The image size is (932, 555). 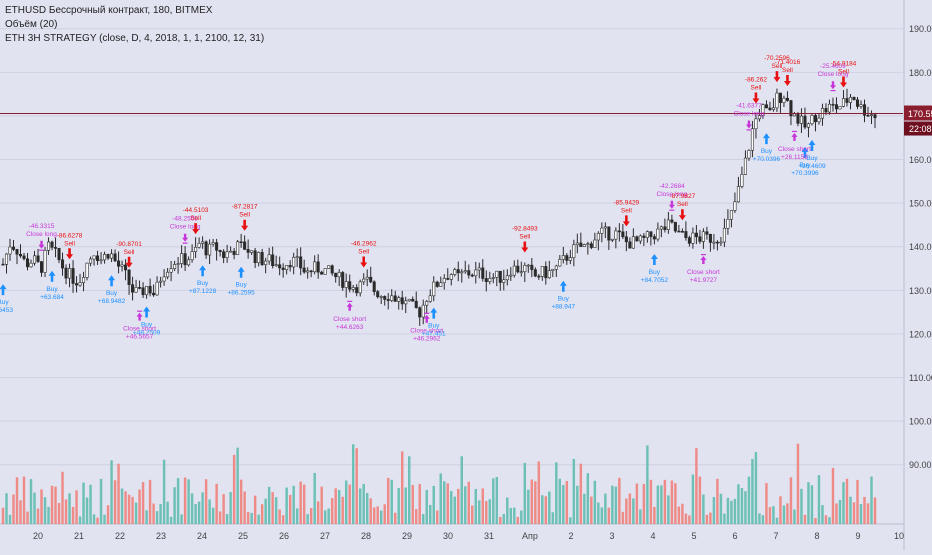 What do you see at coordinates (920, 114) in the screenshot?
I see `price-tag-value: 170.55` at bounding box center [920, 114].